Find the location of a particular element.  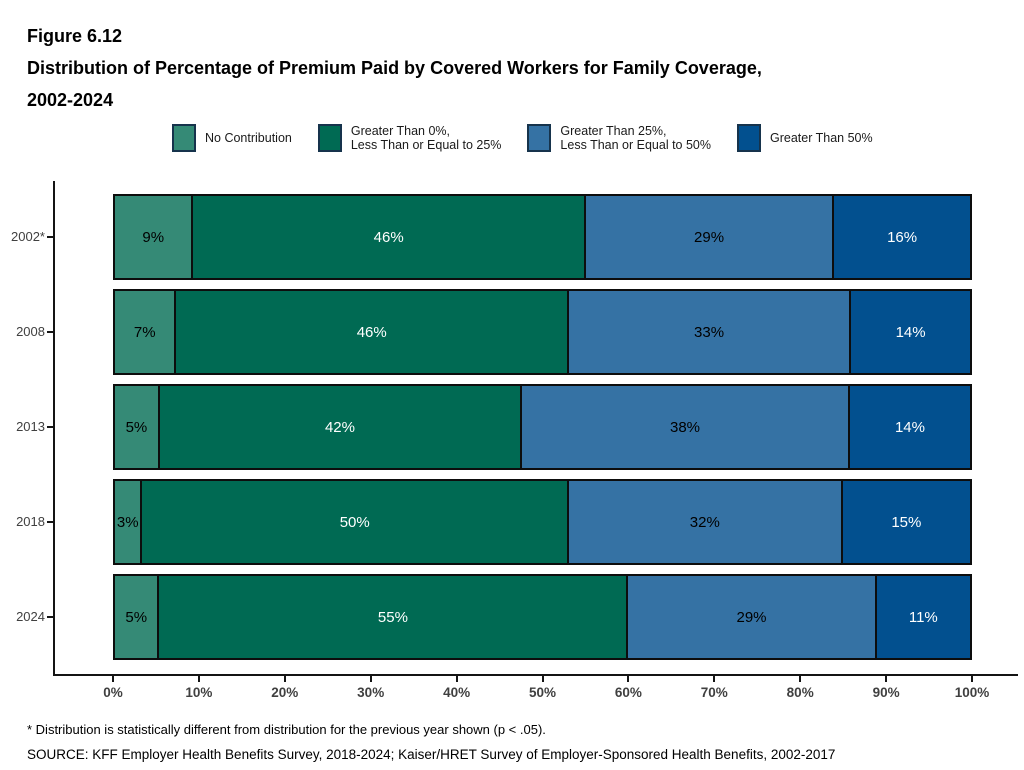

x-axis-label-80: 80% is located at coordinates (800, 692).